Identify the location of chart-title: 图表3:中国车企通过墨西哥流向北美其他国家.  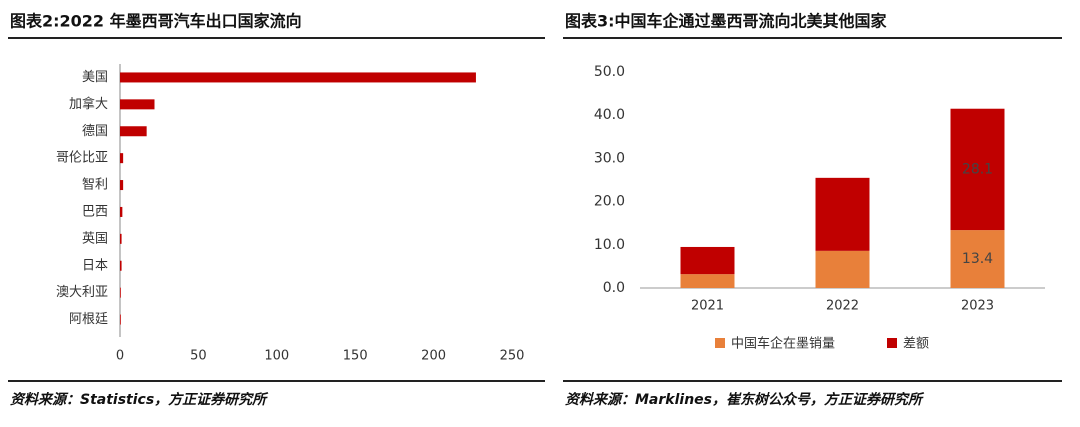
(726, 21).